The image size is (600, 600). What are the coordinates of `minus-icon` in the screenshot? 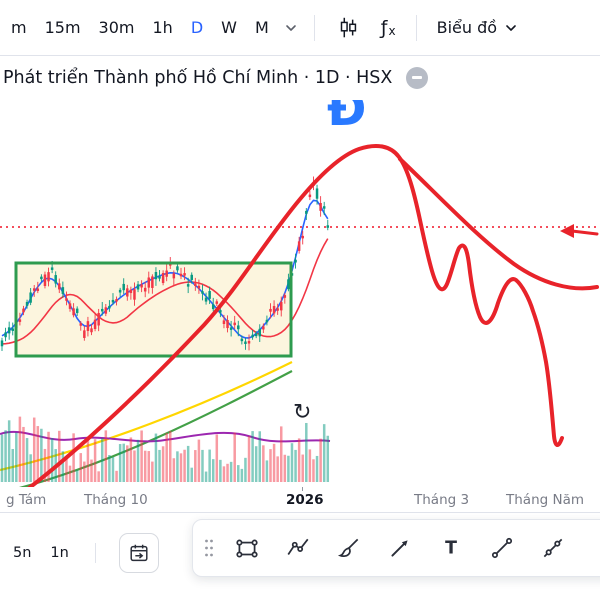 It's located at (417, 77).